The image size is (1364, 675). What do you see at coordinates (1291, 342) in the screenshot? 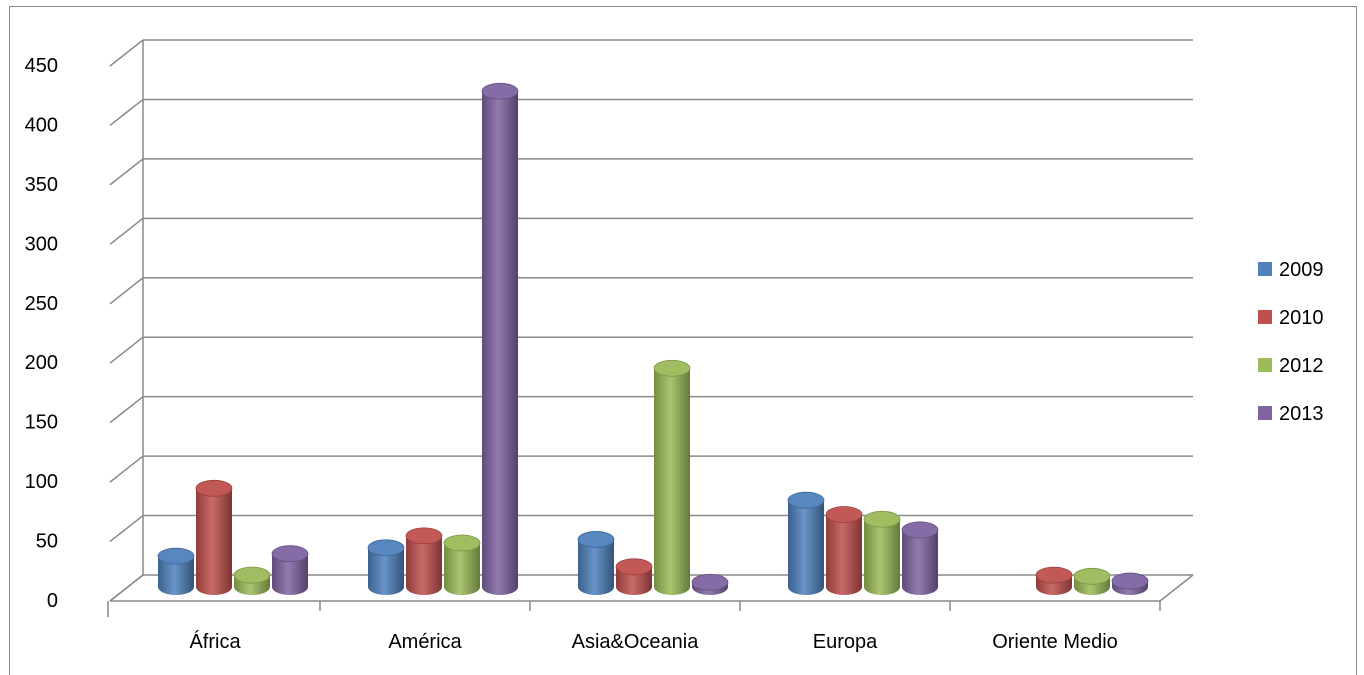
I see `legend: 2009 2010 2012 2013` at bounding box center [1291, 342].